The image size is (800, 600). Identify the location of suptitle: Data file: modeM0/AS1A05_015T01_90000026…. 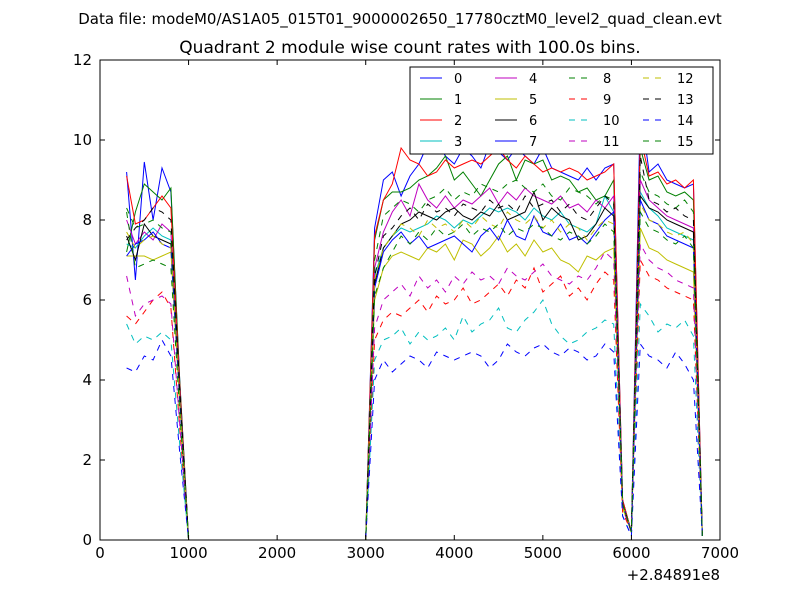
(400, 19).